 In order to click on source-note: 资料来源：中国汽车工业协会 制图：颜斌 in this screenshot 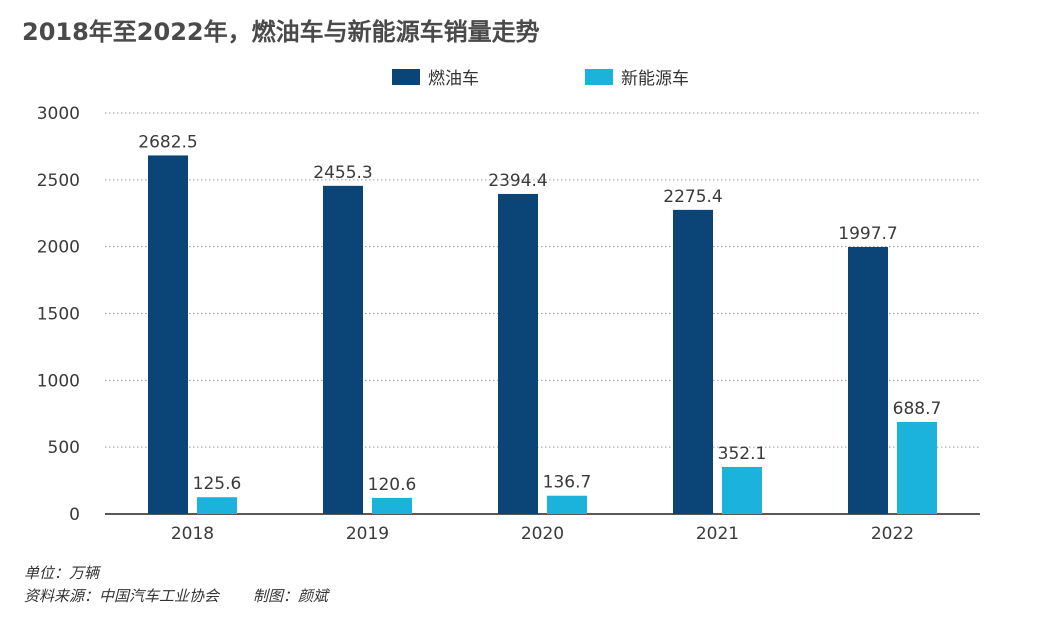, I will do `click(176, 595)`.